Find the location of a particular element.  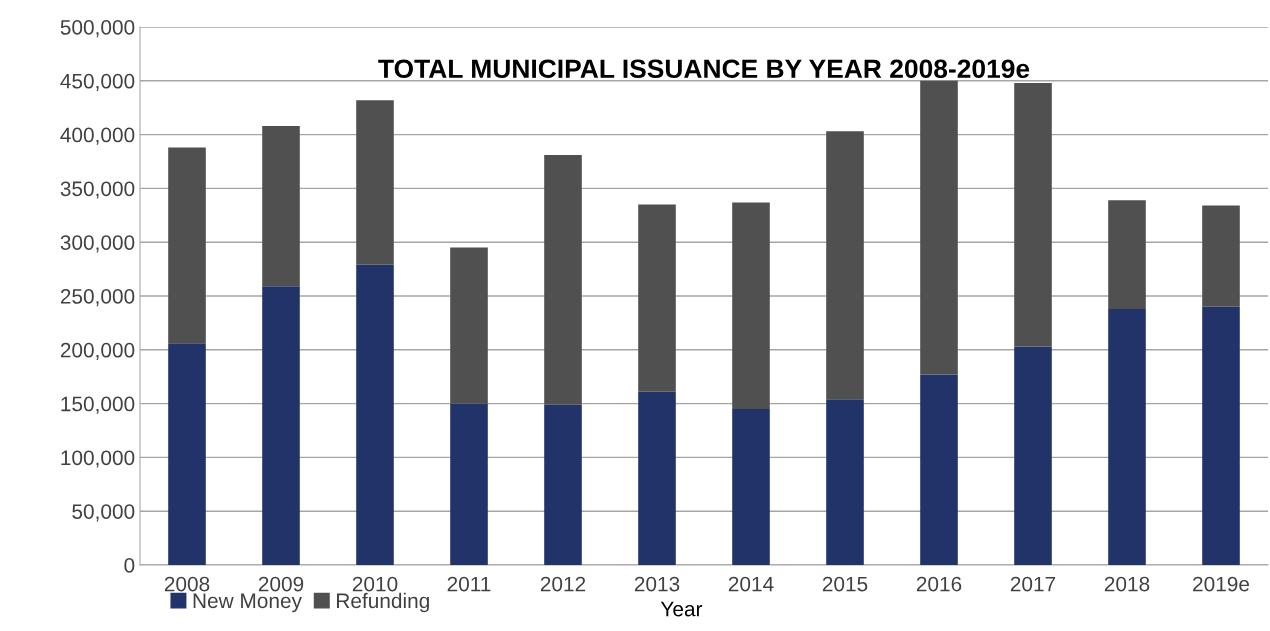

text: TOTAL MUNICIPAL ISSUANCE BY YEAR 2008-2019e is located at coordinates (704, 69).